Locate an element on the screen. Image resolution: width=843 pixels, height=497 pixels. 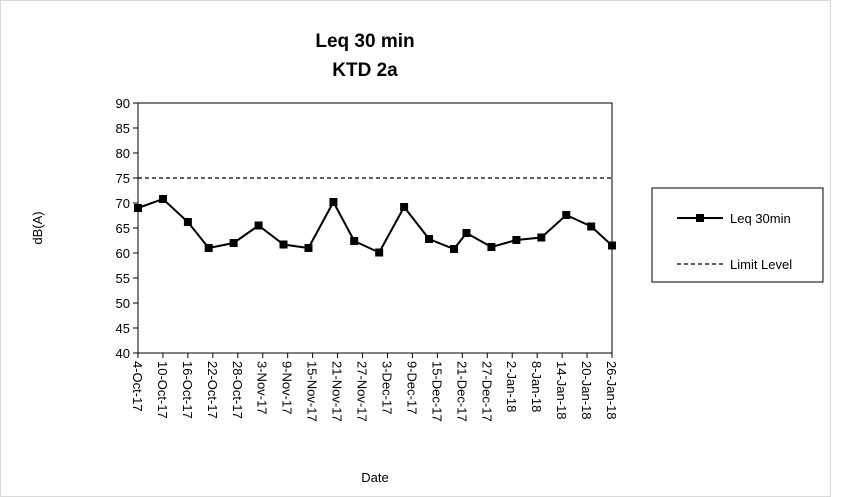
x-tick-label: 15-Dec-17 is located at coordinates (436, 391).